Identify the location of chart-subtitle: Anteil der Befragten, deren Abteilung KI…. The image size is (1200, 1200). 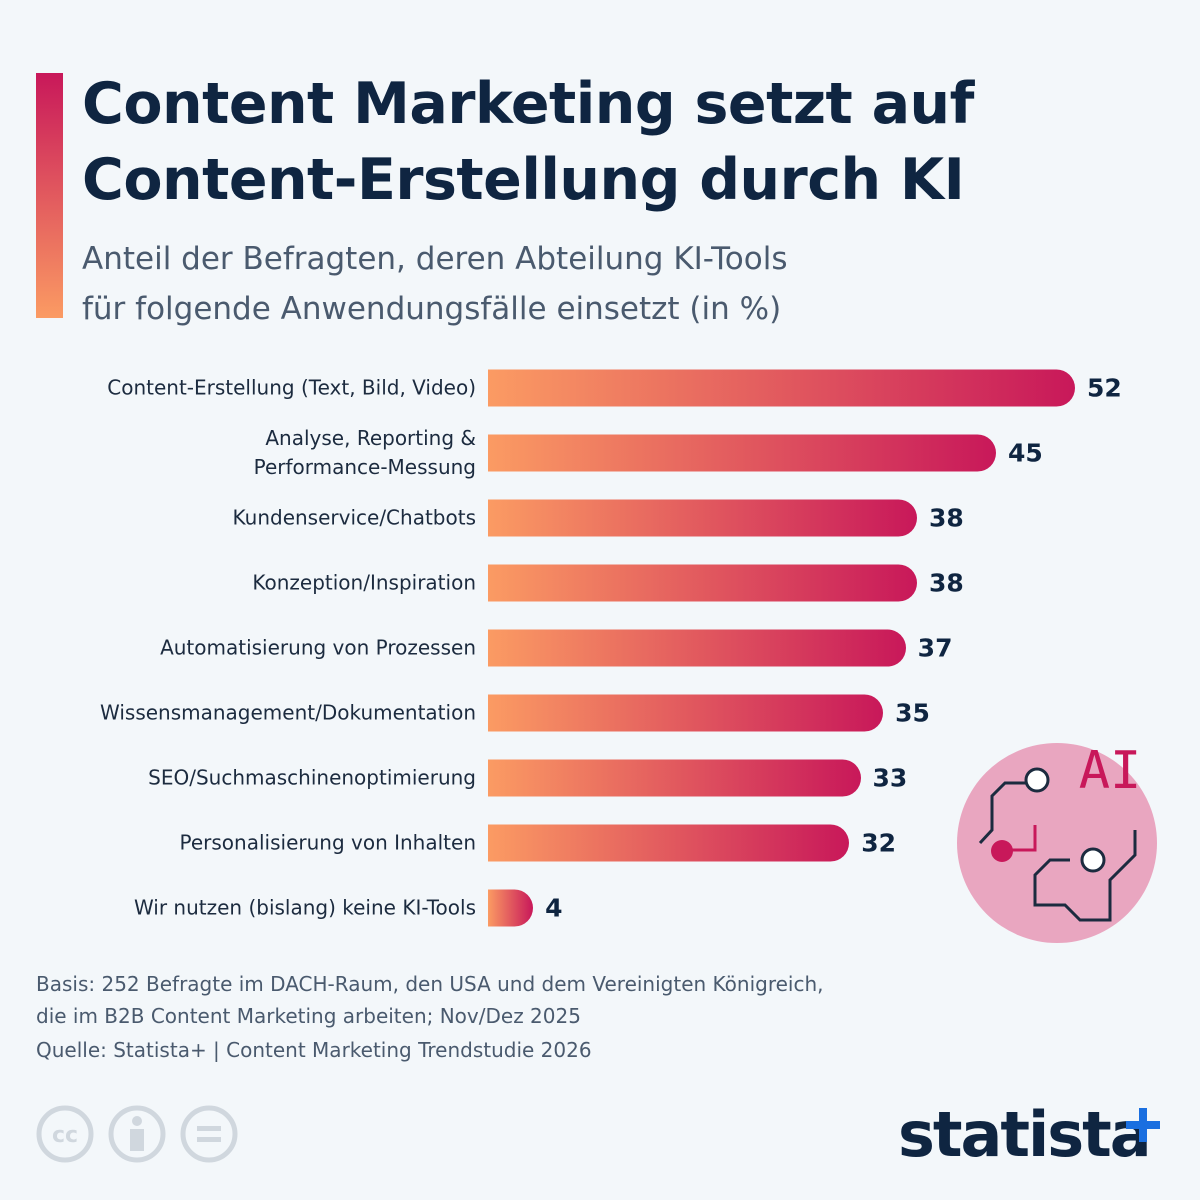
(435, 284).